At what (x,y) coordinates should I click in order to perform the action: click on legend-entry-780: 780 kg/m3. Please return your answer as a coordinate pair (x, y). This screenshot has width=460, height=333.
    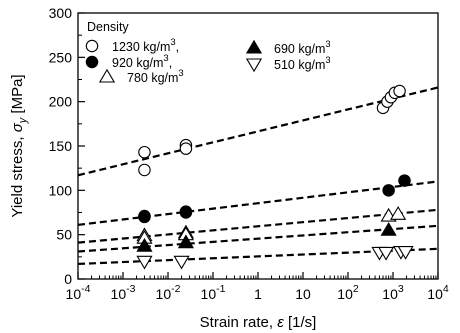
    Looking at the image, I should click on (141, 76).